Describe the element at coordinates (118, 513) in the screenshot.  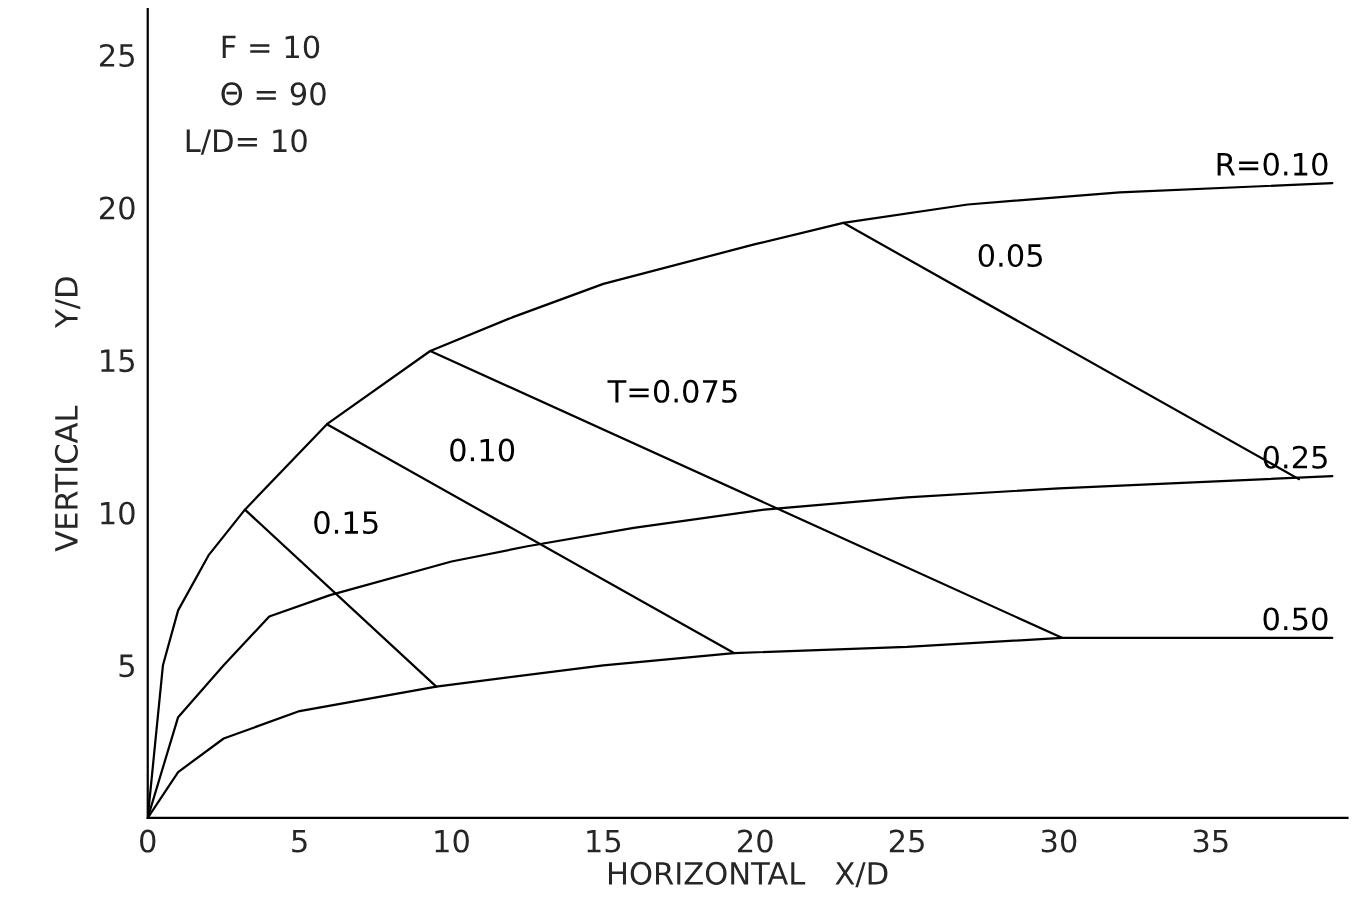
I see `y-tick-label: 10` at that location.